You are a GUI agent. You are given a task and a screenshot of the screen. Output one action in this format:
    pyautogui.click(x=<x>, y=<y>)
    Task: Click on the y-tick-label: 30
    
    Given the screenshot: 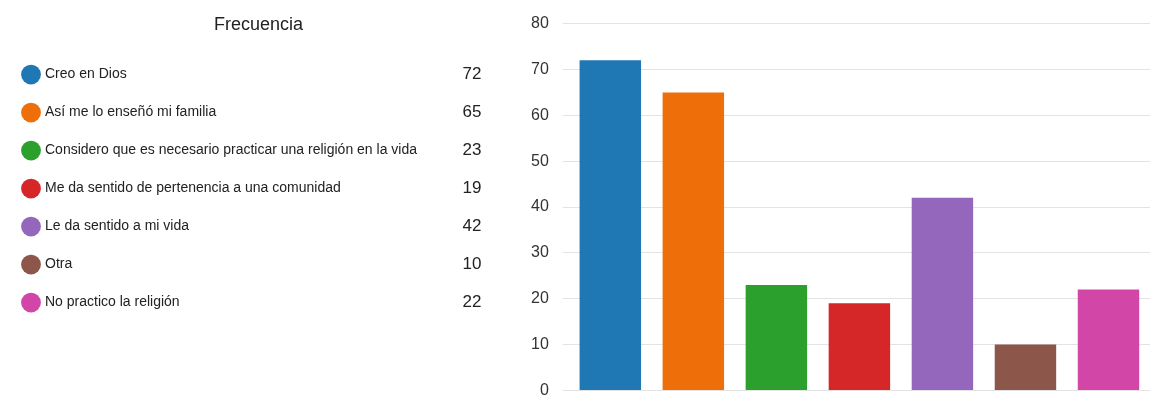 What is the action you would take?
    pyautogui.click(x=540, y=252)
    